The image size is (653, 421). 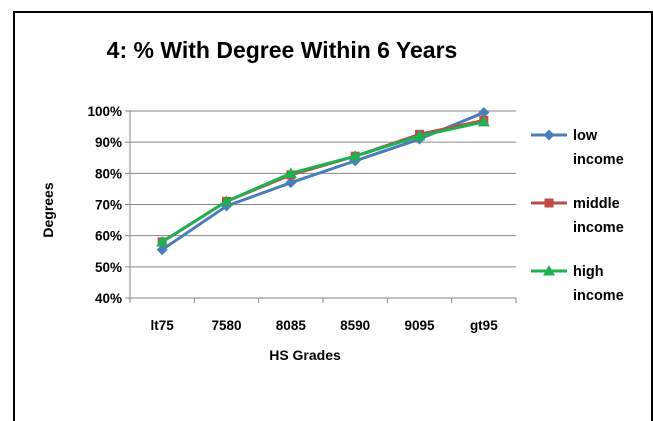 What do you see at coordinates (108, 298) in the screenshot?
I see `y-tick-label: 40%` at bounding box center [108, 298].